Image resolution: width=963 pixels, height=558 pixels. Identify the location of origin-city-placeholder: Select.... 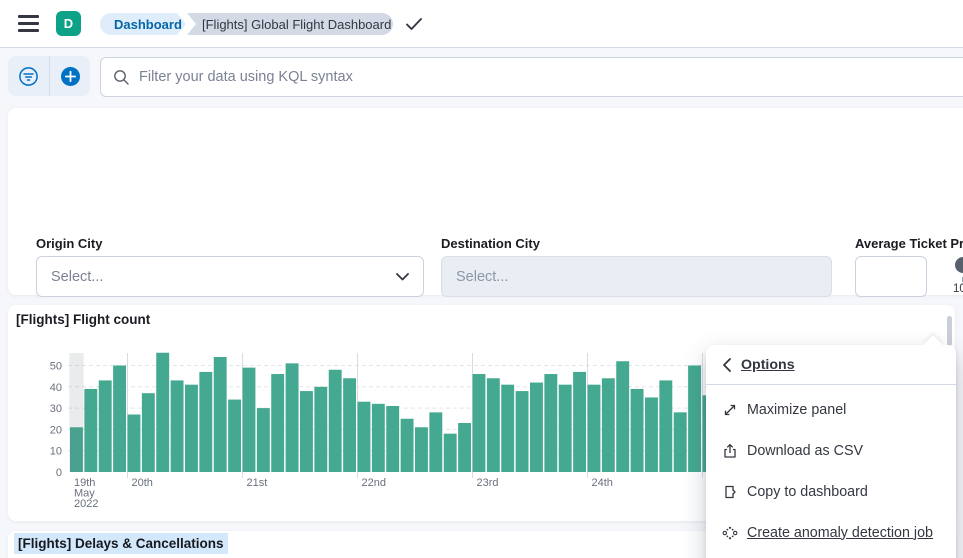
(77, 276).